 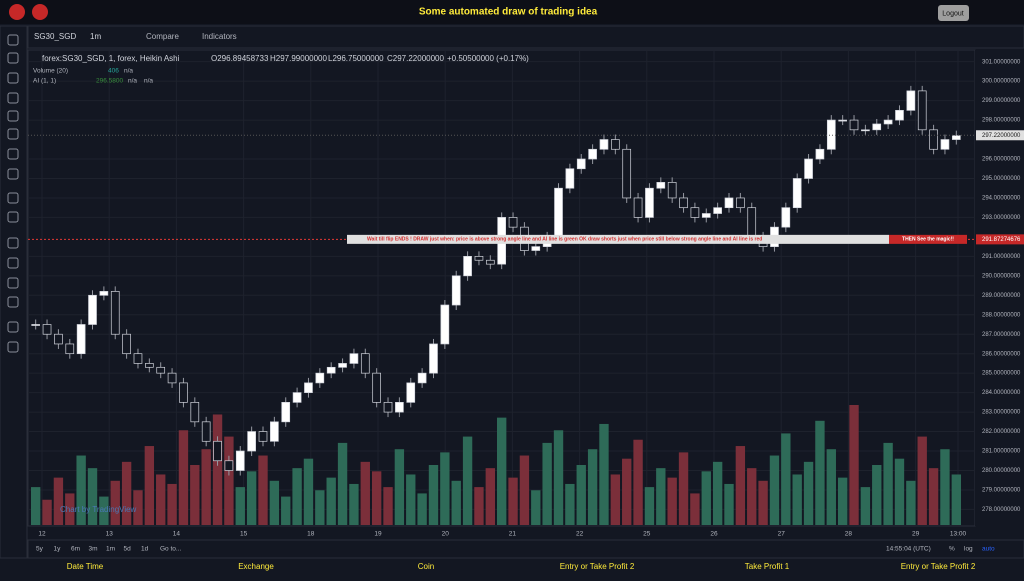 I want to click on footer-label: Date Time, so click(x=85, y=566).